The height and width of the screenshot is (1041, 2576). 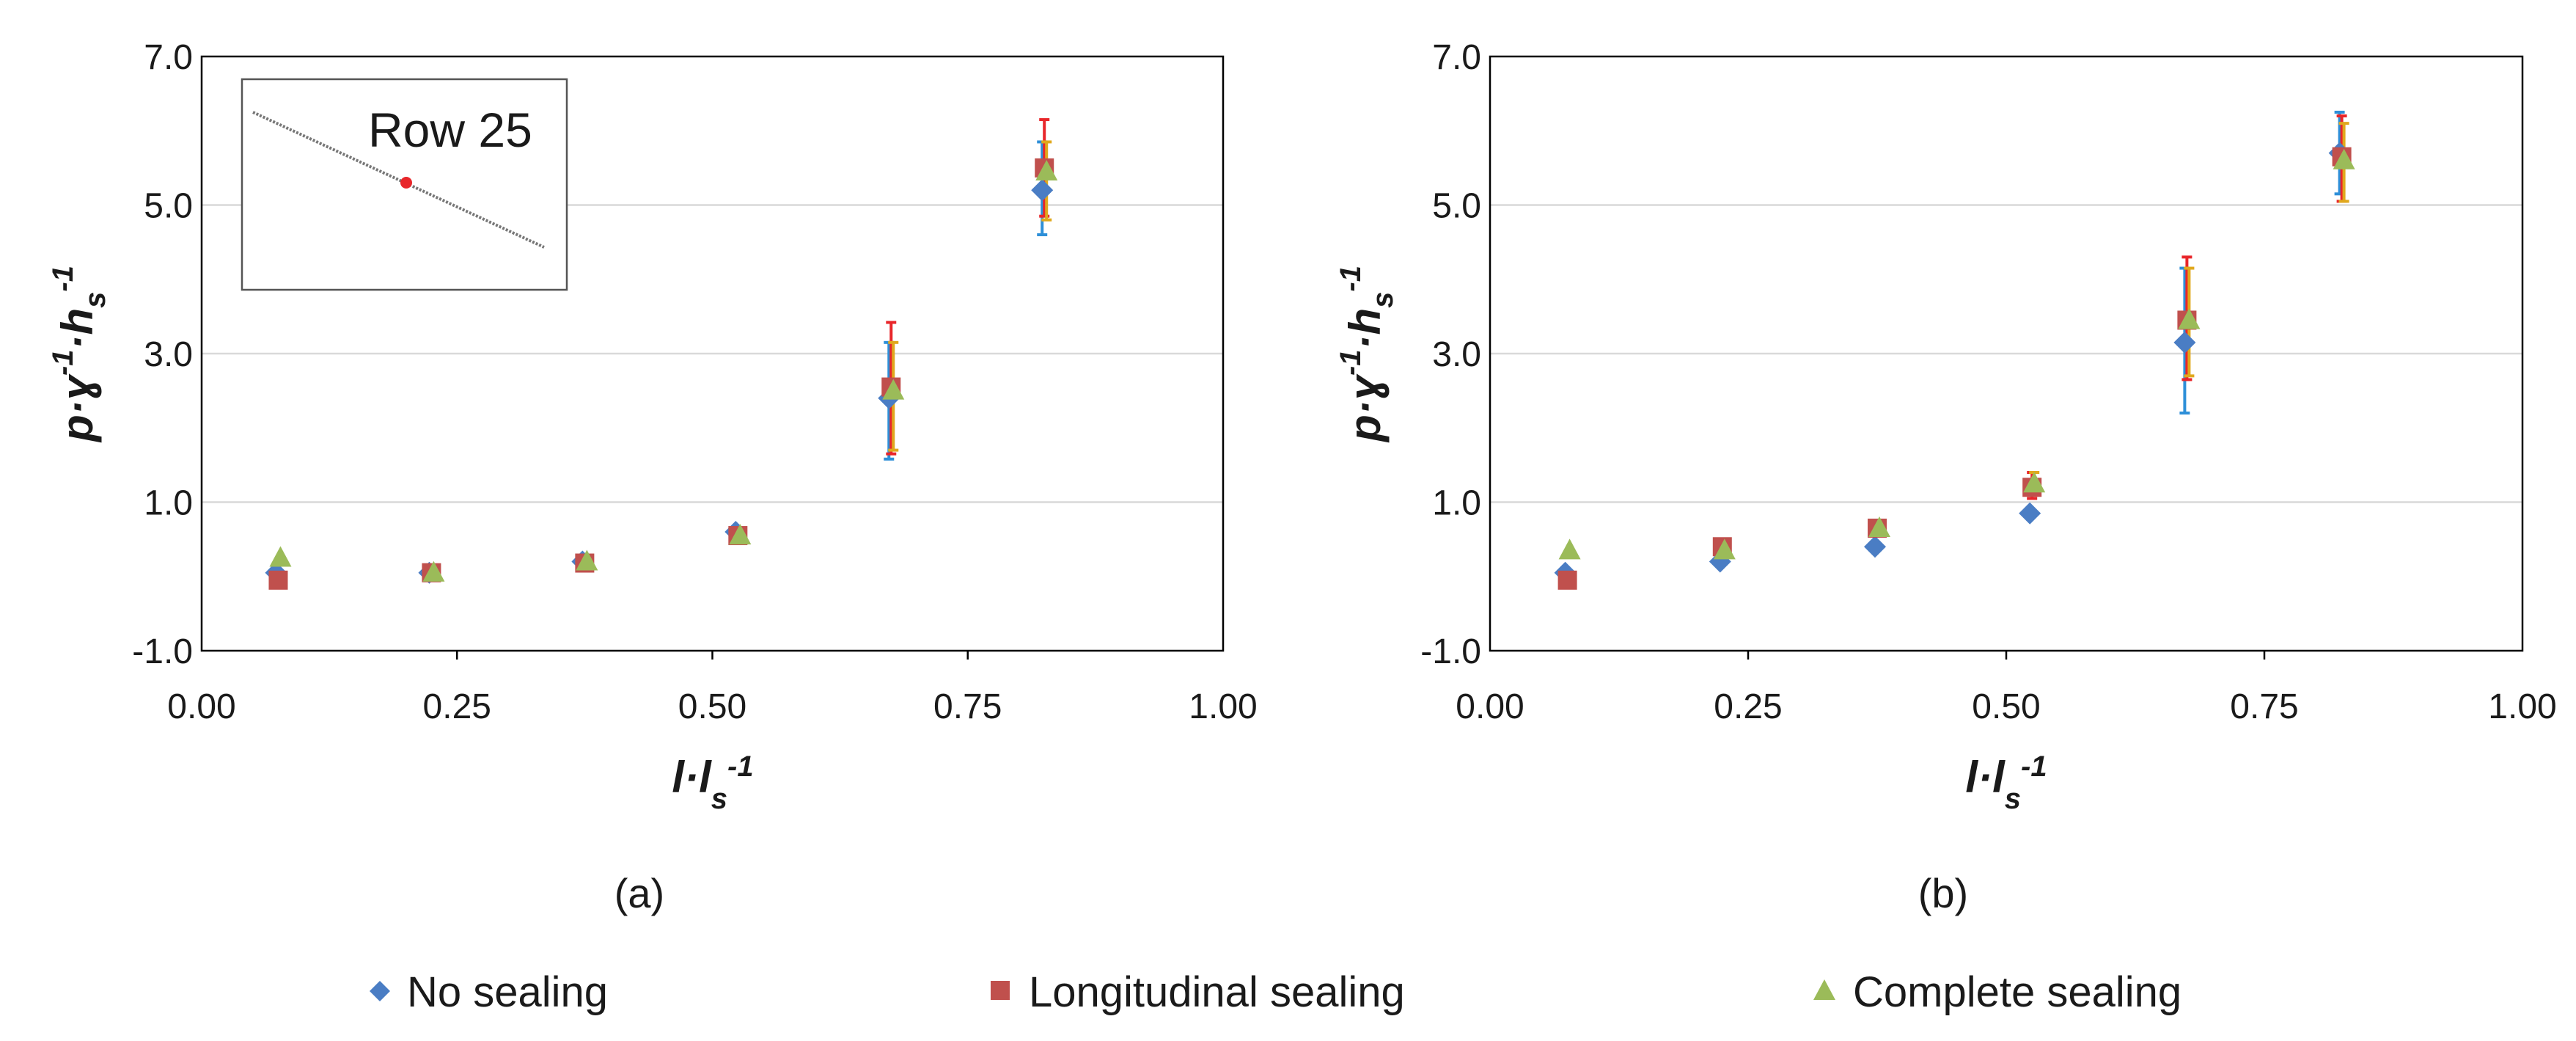 What do you see at coordinates (508, 992) in the screenshot?
I see `legend-label-no-sealing: No sealing` at bounding box center [508, 992].